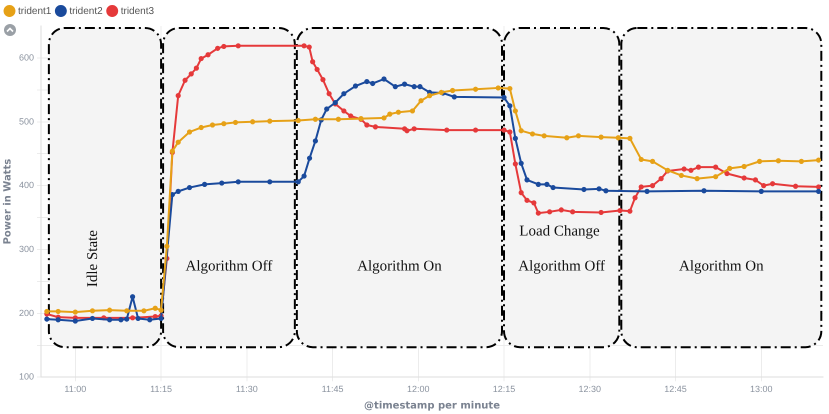 The image size is (829, 414). What do you see at coordinates (418, 389) in the screenshot?
I see `x-tick-label: 12:00` at bounding box center [418, 389].